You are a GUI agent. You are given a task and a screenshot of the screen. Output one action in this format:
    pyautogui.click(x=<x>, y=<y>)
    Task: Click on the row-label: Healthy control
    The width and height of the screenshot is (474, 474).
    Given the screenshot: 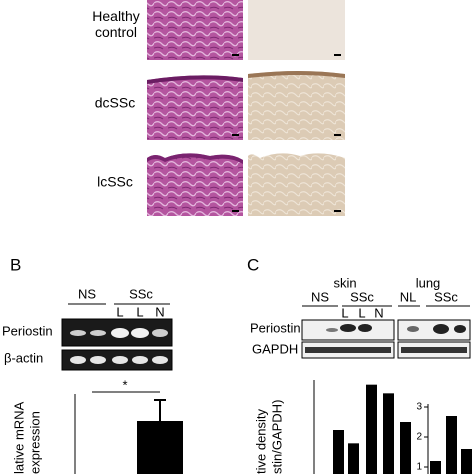 What is the action you would take?
    pyautogui.click(x=116, y=24)
    